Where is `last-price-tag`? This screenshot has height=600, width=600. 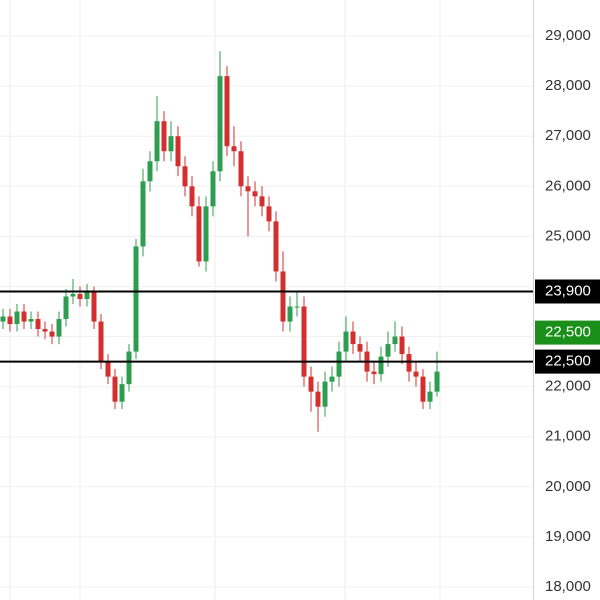
last-price-tag is located at coordinates (567, 332).